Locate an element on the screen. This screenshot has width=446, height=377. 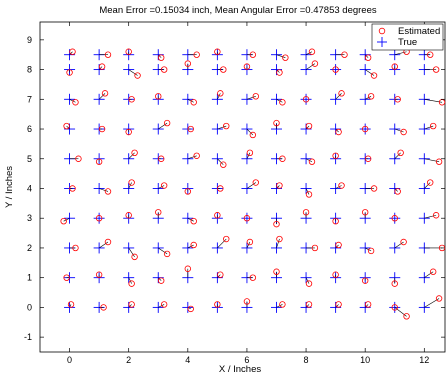
x-tick-label: 12 is located at coordinates (424, 360).